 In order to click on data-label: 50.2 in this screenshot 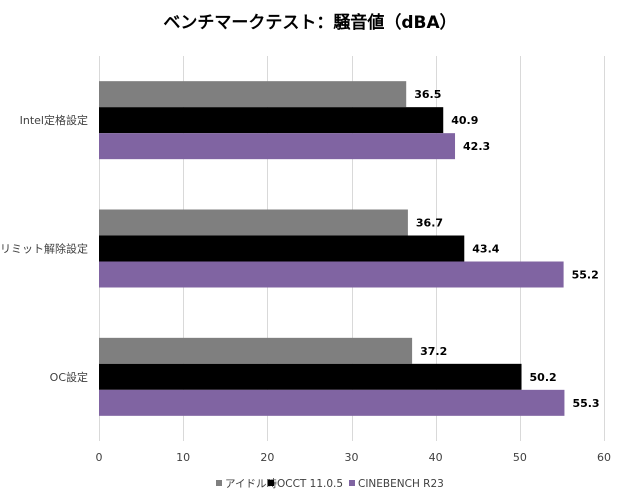, I will do `click(543, 377)`.